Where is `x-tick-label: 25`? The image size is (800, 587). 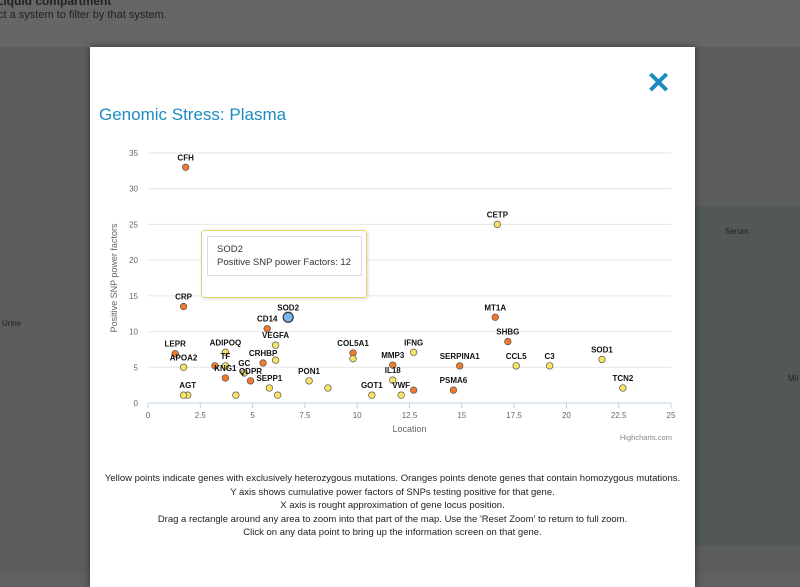 x-tick-label: 25 is located at coordinates (671, 415).